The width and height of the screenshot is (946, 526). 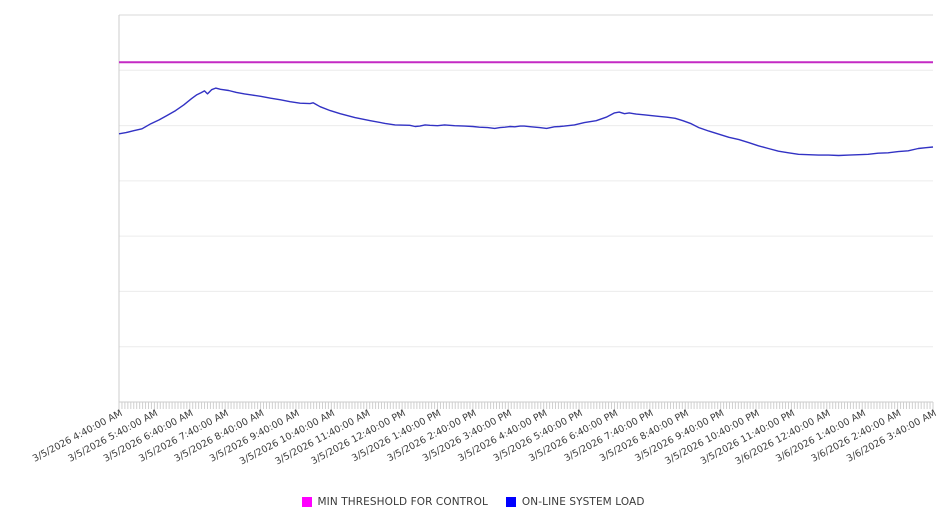 What do you see at coordinates (526, 122) in the screenshot?
I see `system-load-line` at bounding box center [526, 122].